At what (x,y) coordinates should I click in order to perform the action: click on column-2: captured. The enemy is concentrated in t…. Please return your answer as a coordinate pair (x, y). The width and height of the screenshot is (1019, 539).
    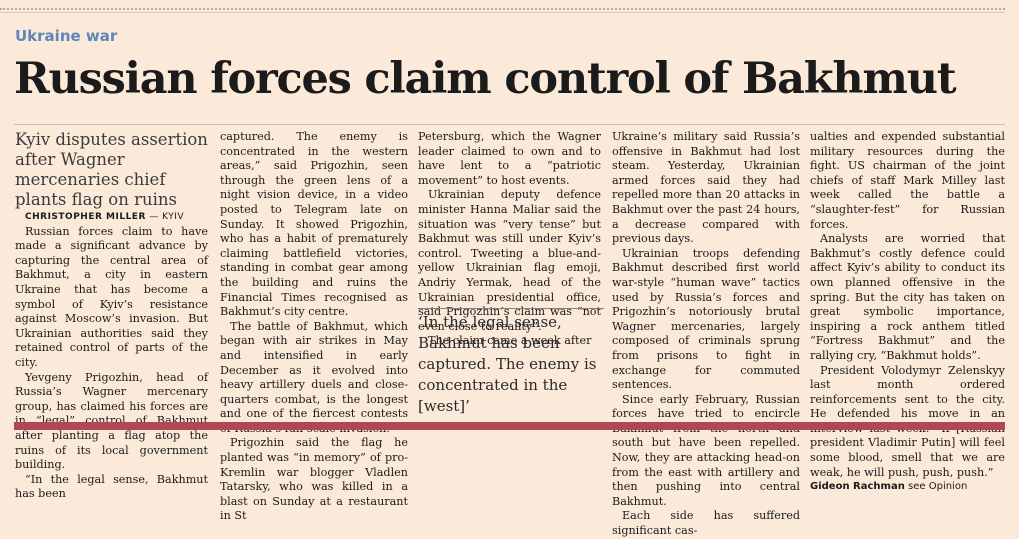
    Looking at the image, I should click on (314, 327).